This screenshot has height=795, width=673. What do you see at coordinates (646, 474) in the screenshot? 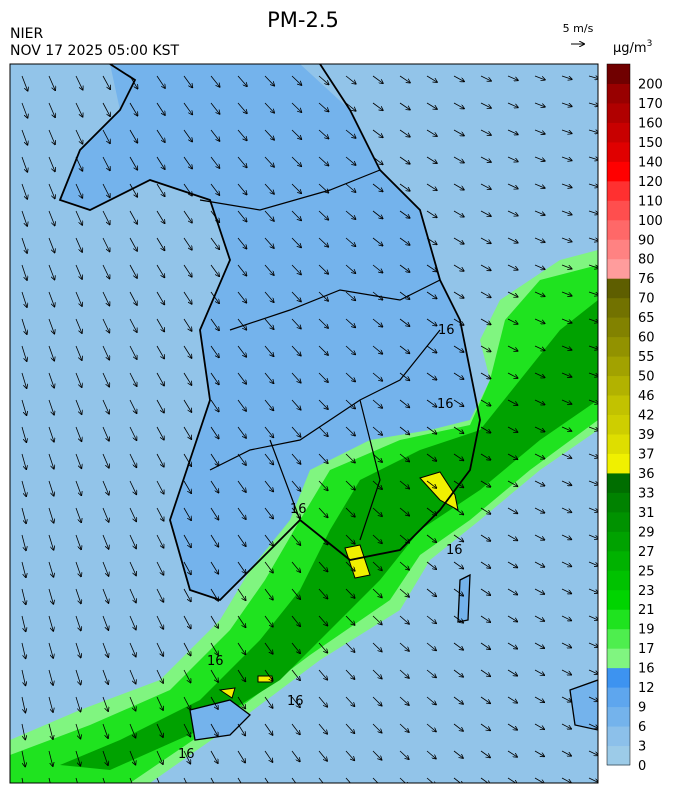
I see `colorbar-label: 36` at bounding box center [646, 474].